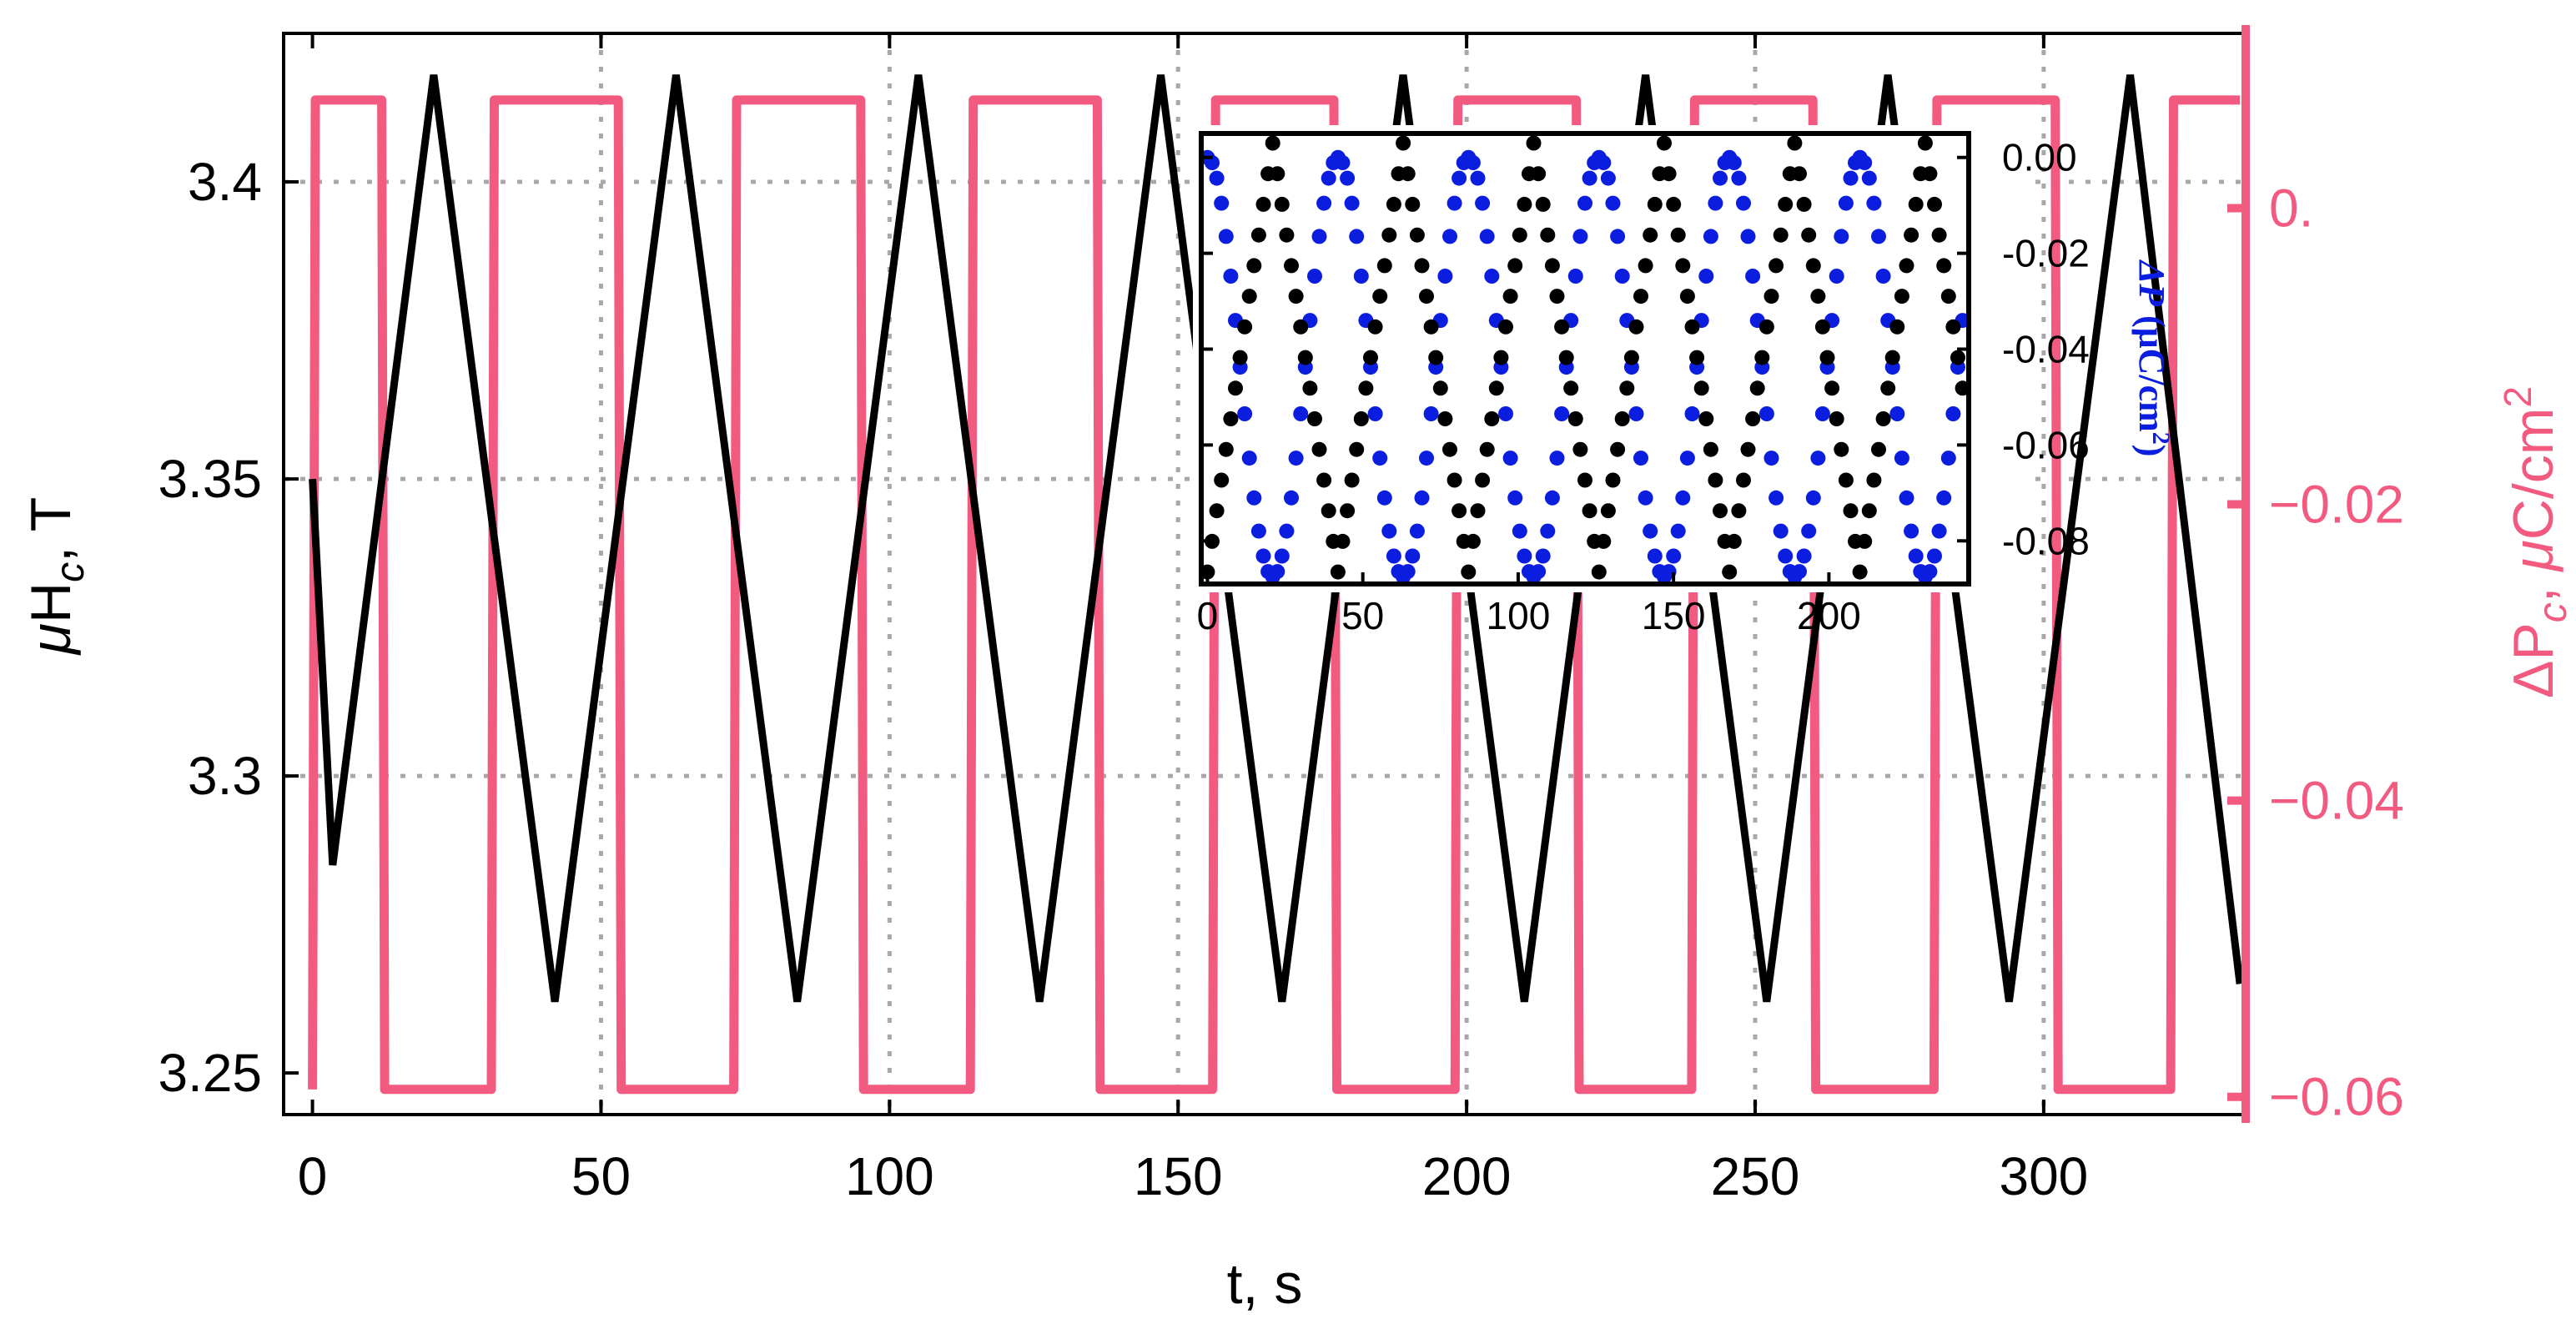 This screenshot has width=2576, height=1329. Describe the element at coordinates (1362, 615) in the screenshot. I see `inset-x-tick-label: 50` at that location.